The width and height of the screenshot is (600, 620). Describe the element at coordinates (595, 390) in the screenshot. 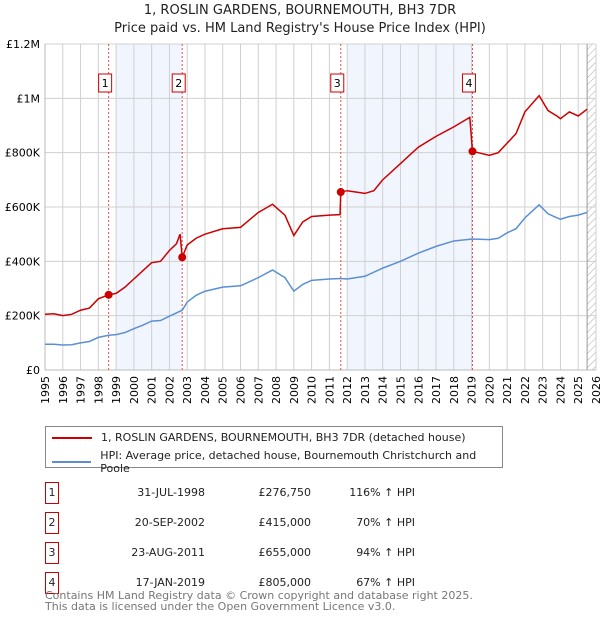

I see `x-tick-label: 2026` at that location.